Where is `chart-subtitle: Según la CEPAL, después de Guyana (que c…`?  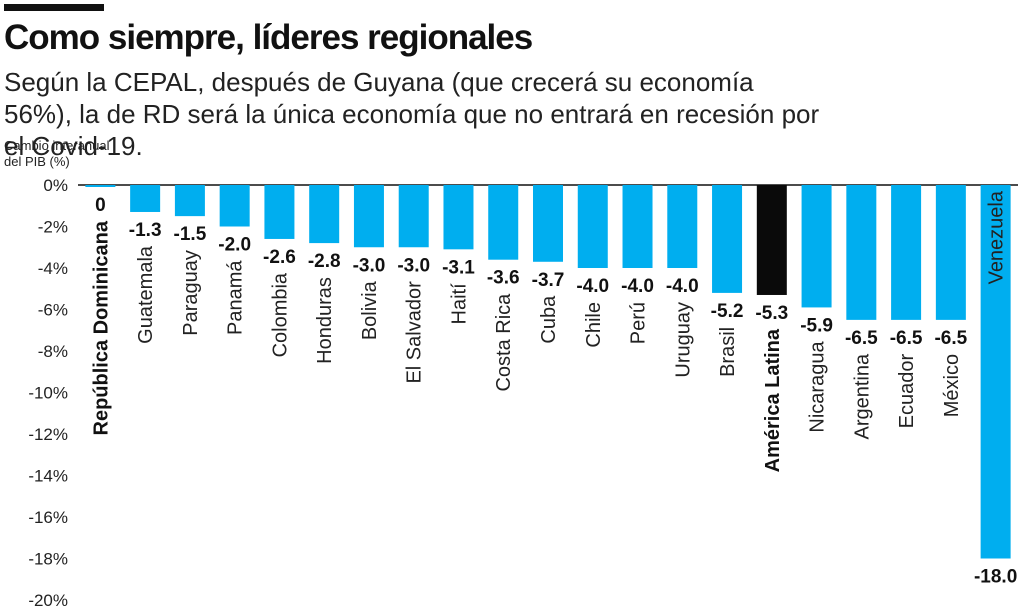
chart-subtitle: Según la CEPAL, después de Guyana (que c… is located at coordinates (412, 114).